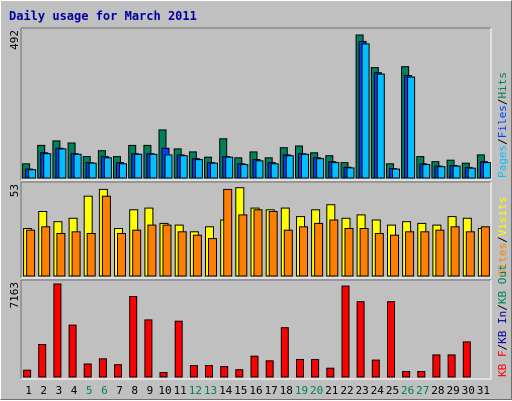 Image resolution: width=512 pixels, height=401 pixels. Describe the element at coordinates (210, 390) in the screenshot. I see `day-label-13: 13` at that location.